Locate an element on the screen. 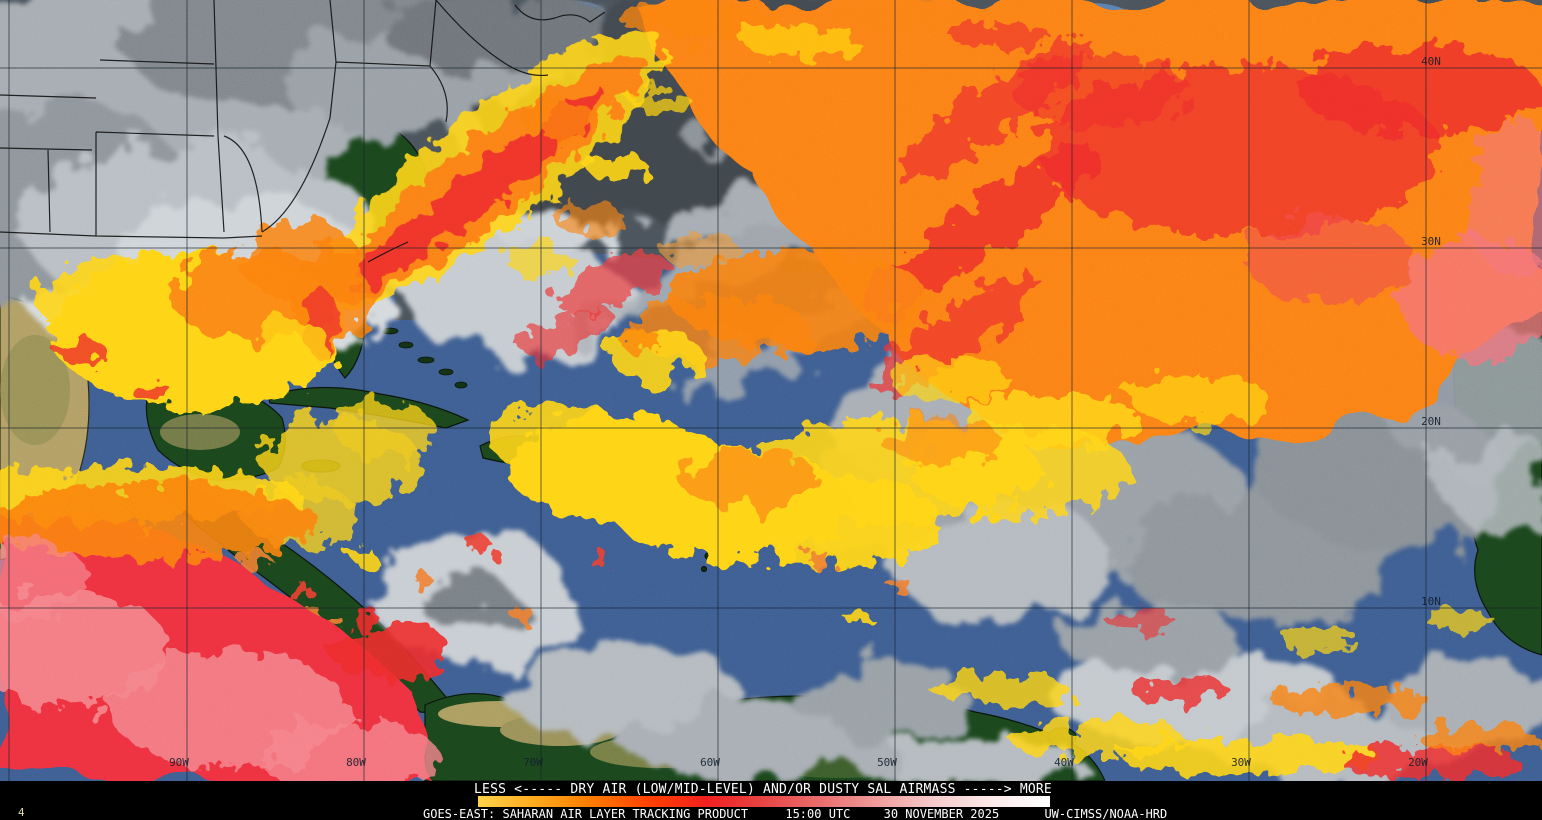 This screenshot has height=820, width=1542. product-credit: UW-CIMSS/NOAA-HRD is located at coordinates (1106, 813).